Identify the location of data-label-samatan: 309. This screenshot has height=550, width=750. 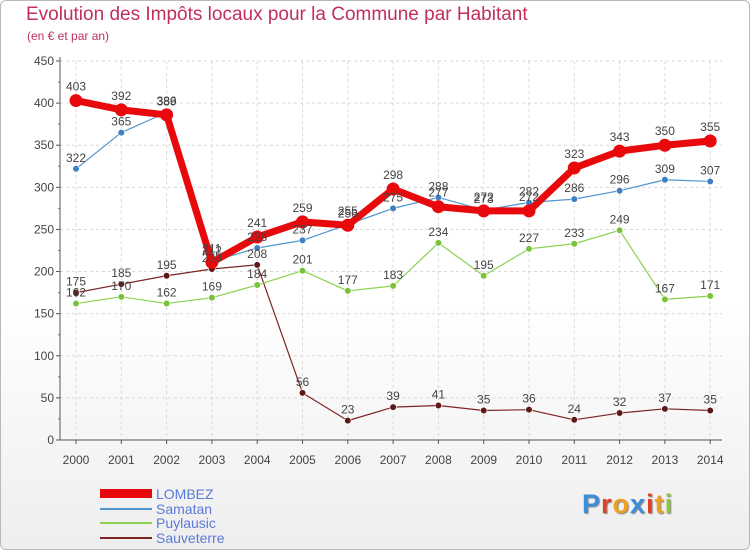
(665, 169).